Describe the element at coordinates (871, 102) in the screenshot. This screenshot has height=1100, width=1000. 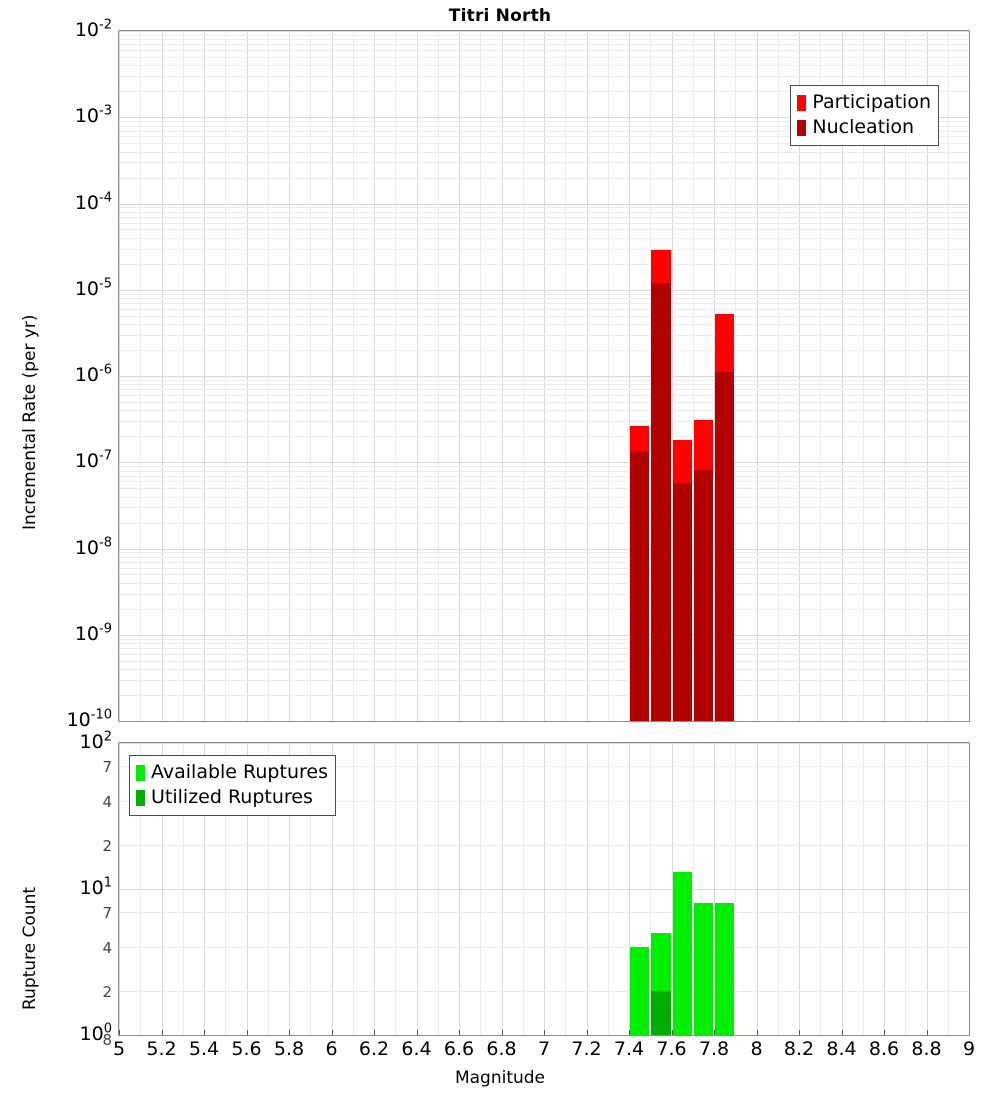
I see `legend-top-label: Participation` at that location.